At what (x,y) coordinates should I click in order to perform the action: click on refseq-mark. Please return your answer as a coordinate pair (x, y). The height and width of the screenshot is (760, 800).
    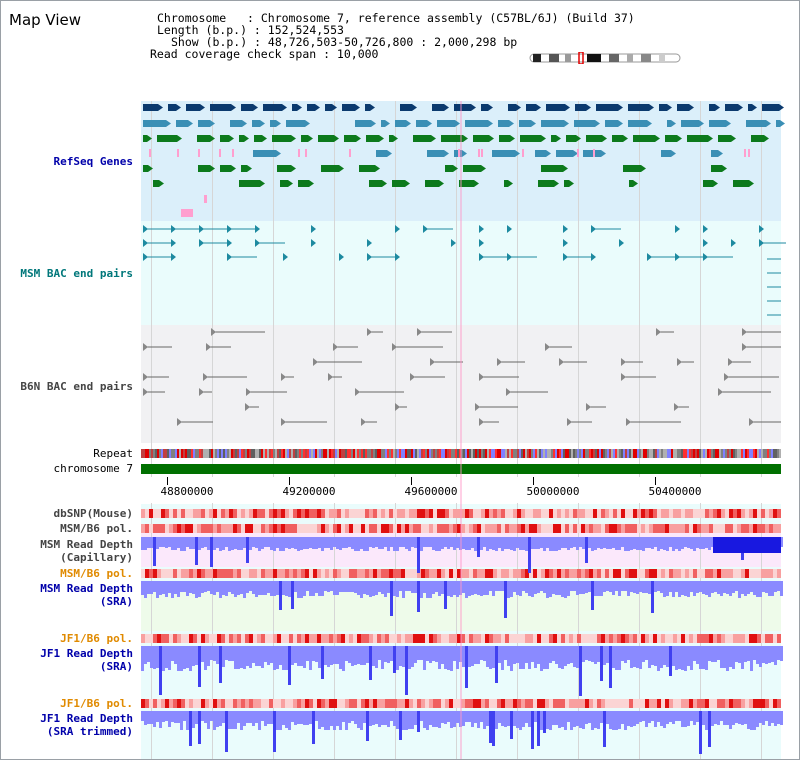
    Looking at the image, I should click on (479, 153).